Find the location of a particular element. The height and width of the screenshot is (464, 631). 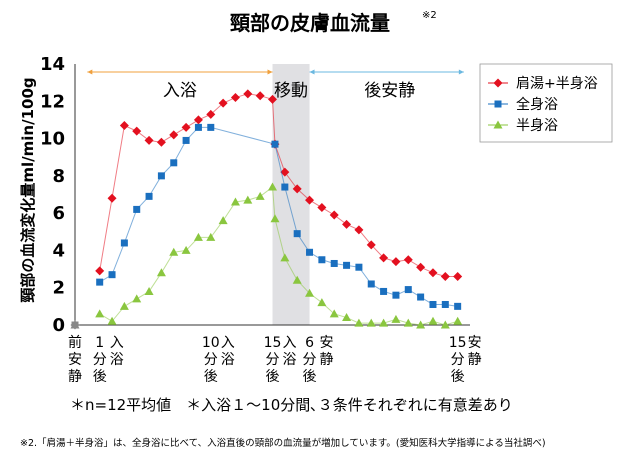

x-tick-label: 後 is located at coordinates (100, 377).